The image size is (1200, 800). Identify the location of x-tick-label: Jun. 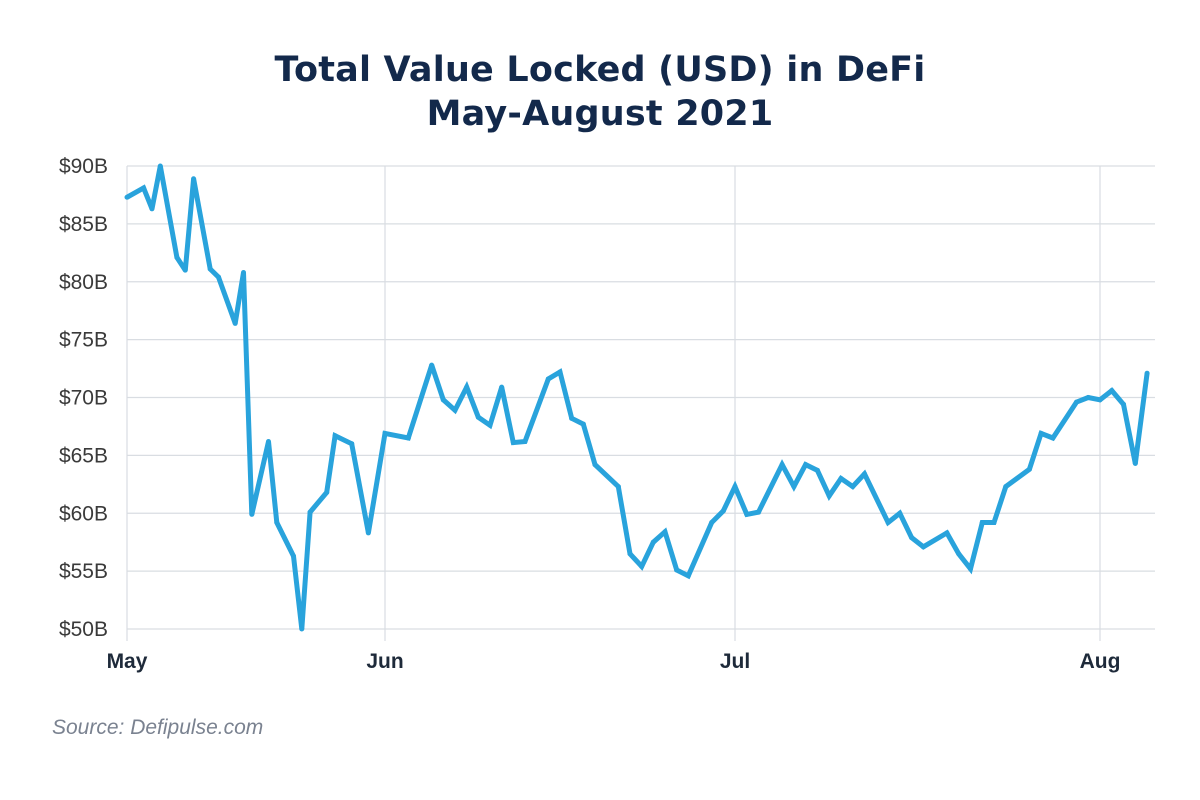
(384, 661).